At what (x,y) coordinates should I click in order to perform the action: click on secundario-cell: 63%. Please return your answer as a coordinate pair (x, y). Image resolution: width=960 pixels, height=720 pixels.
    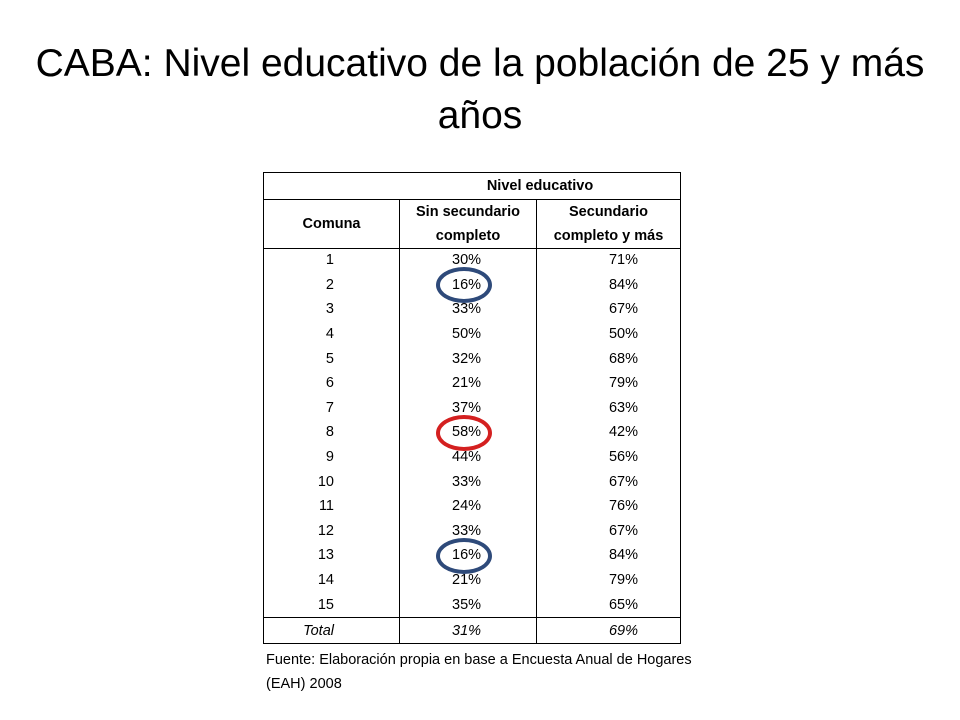
    Looking at the image, I should click on (623, 407).